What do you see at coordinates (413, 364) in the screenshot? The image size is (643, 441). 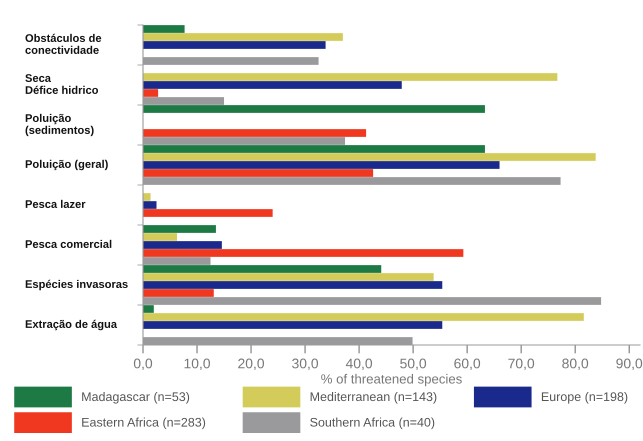 I see `x-tick-label: 50,0` at bounding box center [413, 364].